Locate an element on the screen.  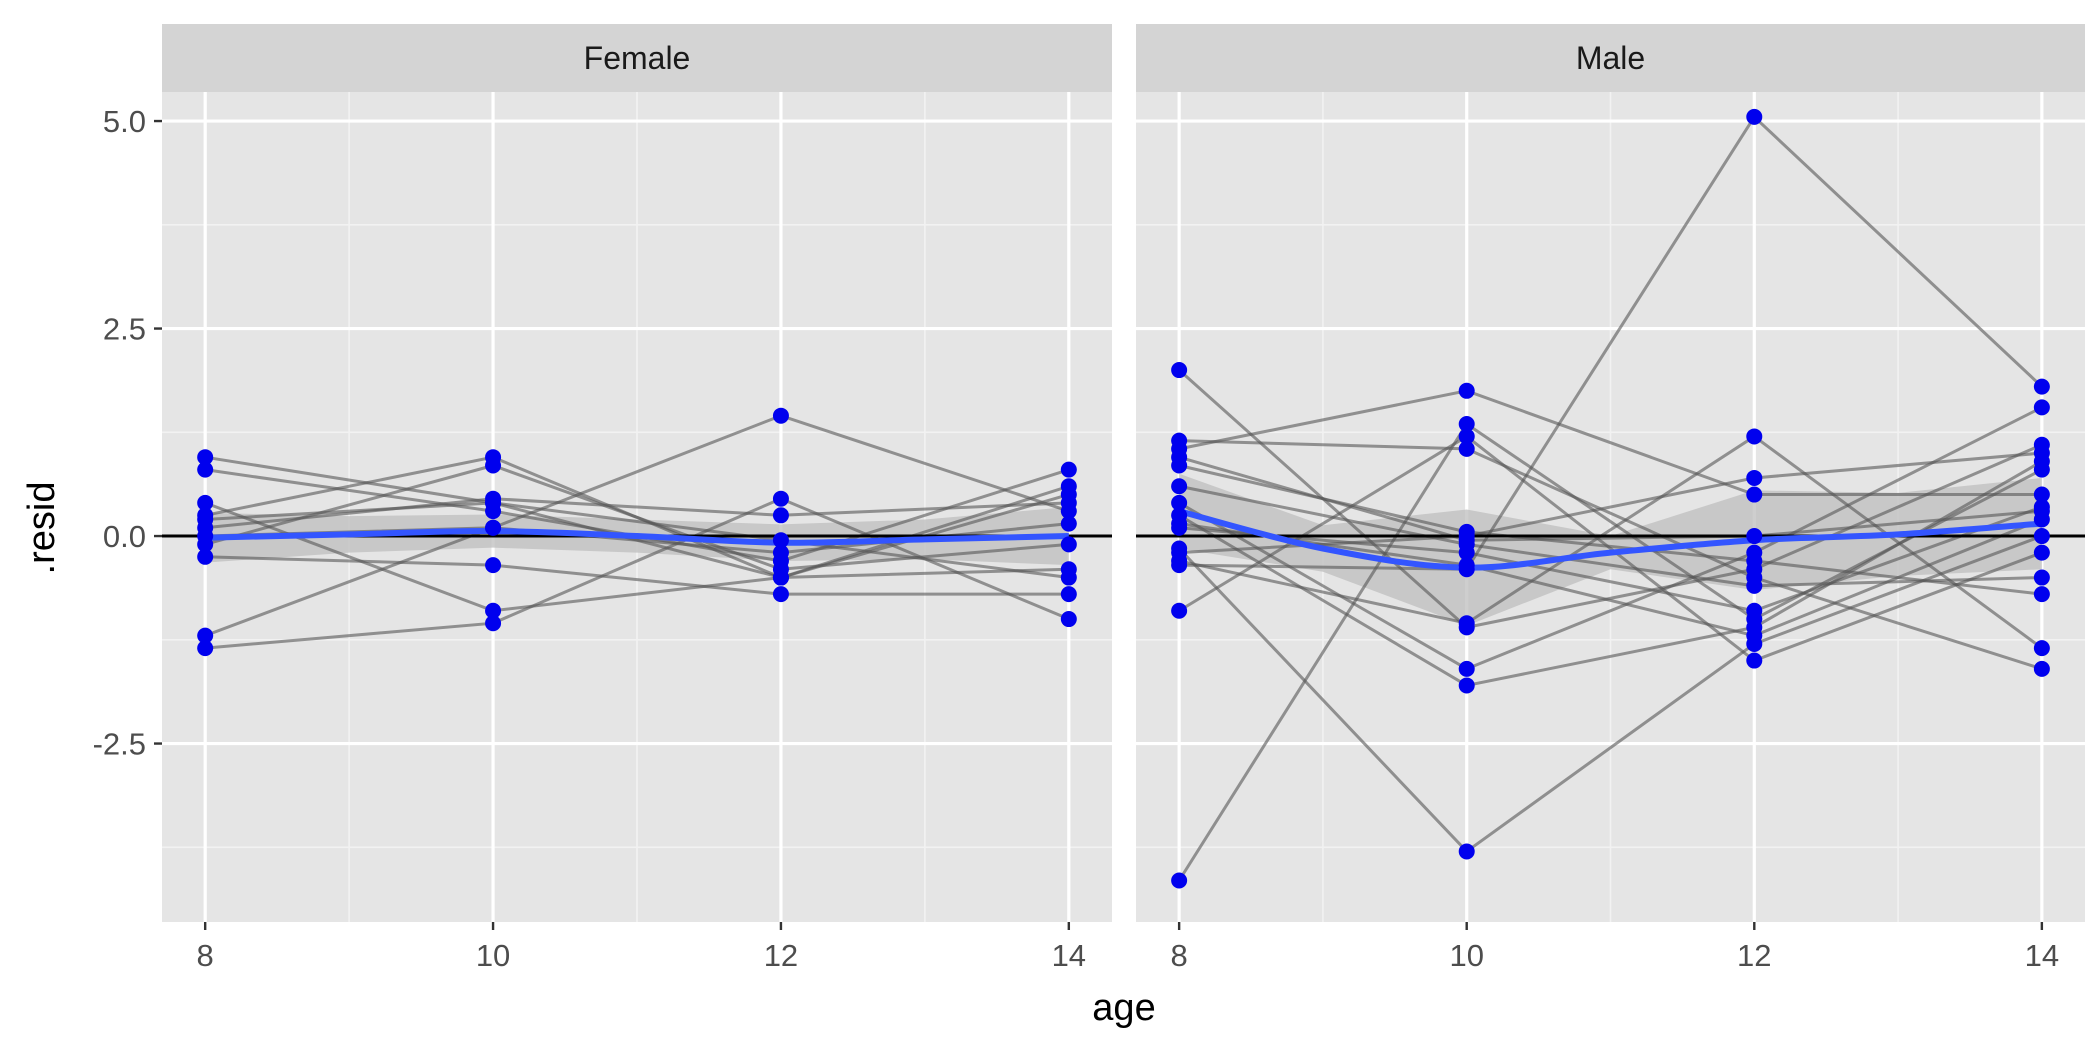
y-tick-label: 5.0 is located at coordinates (124, 121).